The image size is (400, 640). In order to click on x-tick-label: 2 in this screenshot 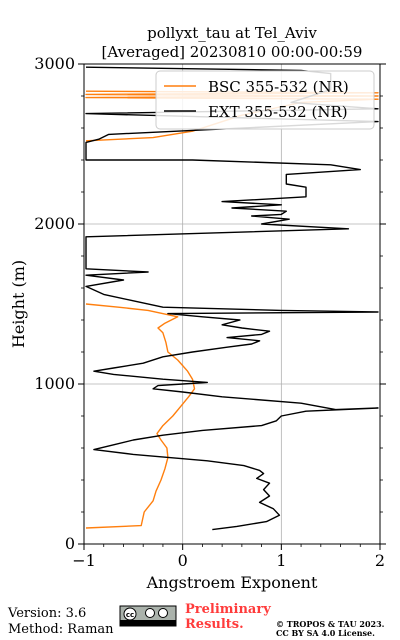, I will do `click(380, 560)`.